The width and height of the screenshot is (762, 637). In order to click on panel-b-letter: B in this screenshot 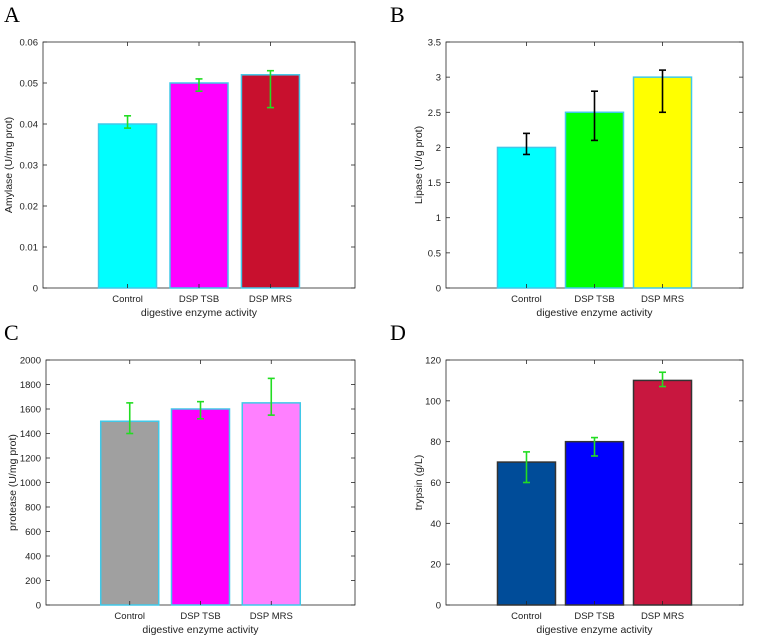, I will do `click(397, 14)`.